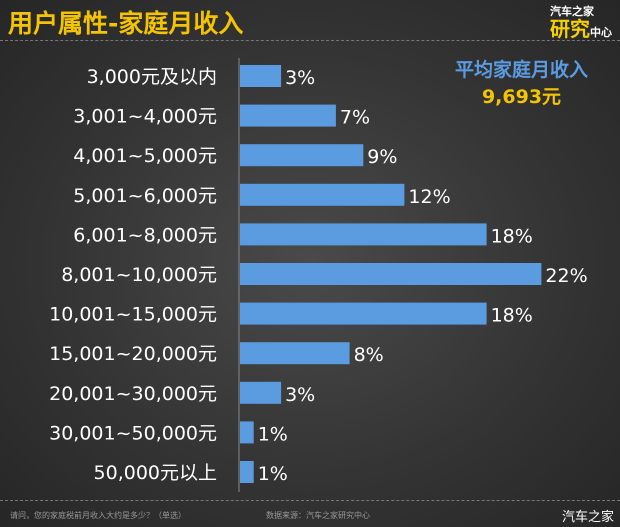  I want to click on category-label: 3,000元及以内, so click(152, 77).